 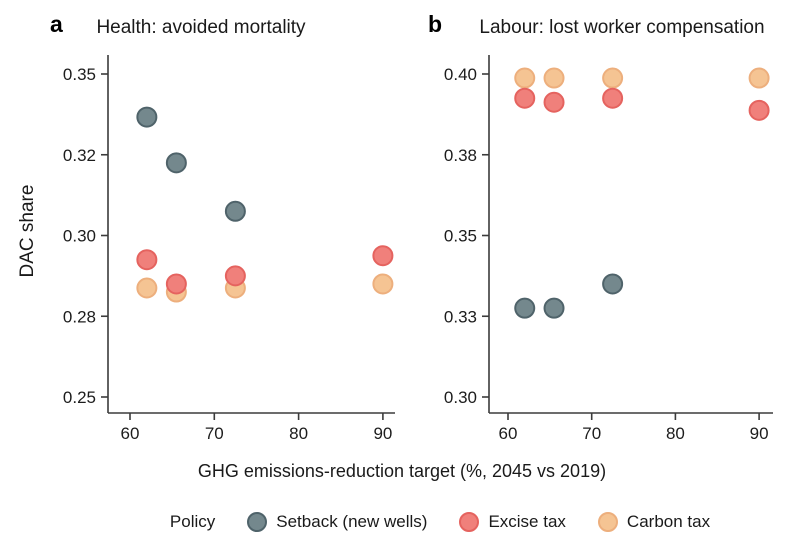 I want to click on legend-item-label: Setback (new wells), so click(x=352, y=521).